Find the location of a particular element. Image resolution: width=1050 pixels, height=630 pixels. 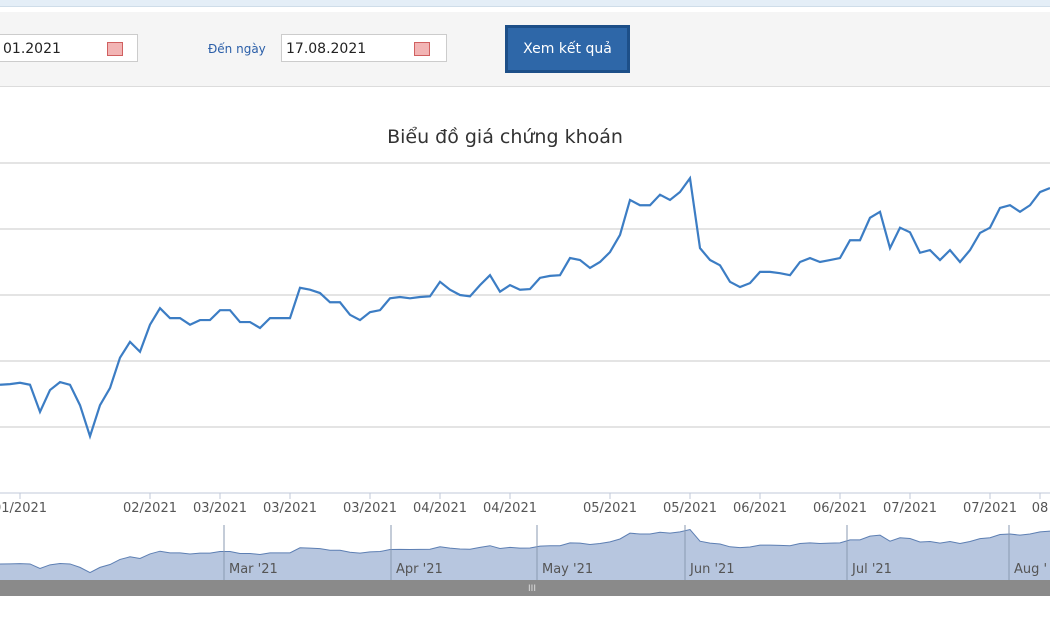

navigator-label: Jun '21 is located at coordinates (712, 569).